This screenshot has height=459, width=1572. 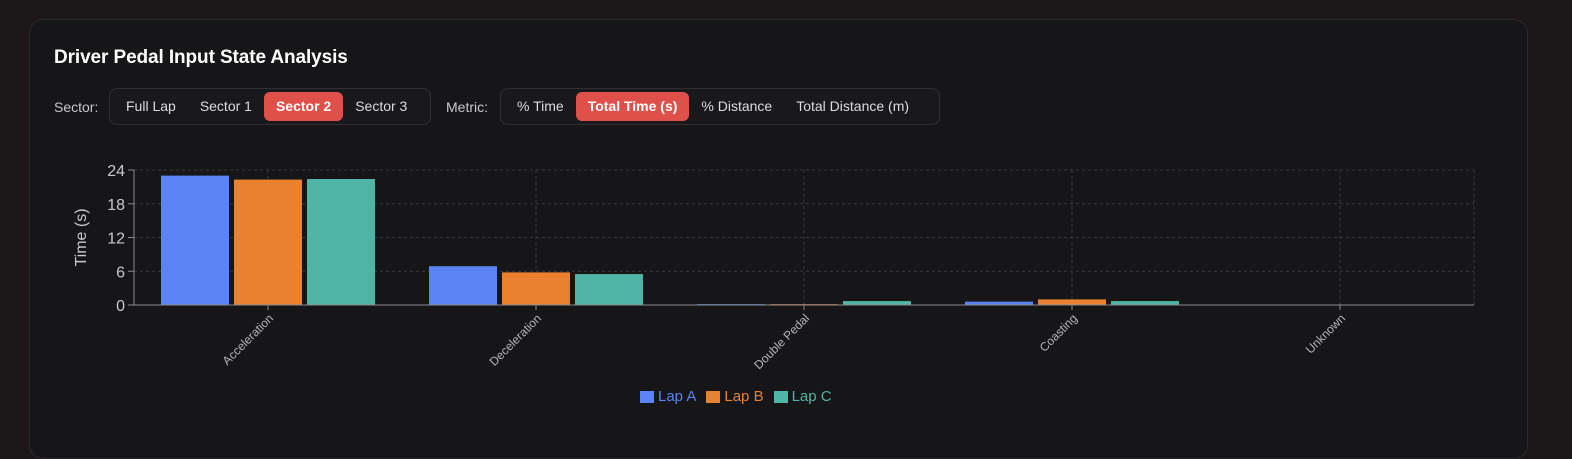 What do you see at coordinates (1325, 333) in the screenshot?
I see `x-tick-label: Unknown` at bounding box center [1325, 333].